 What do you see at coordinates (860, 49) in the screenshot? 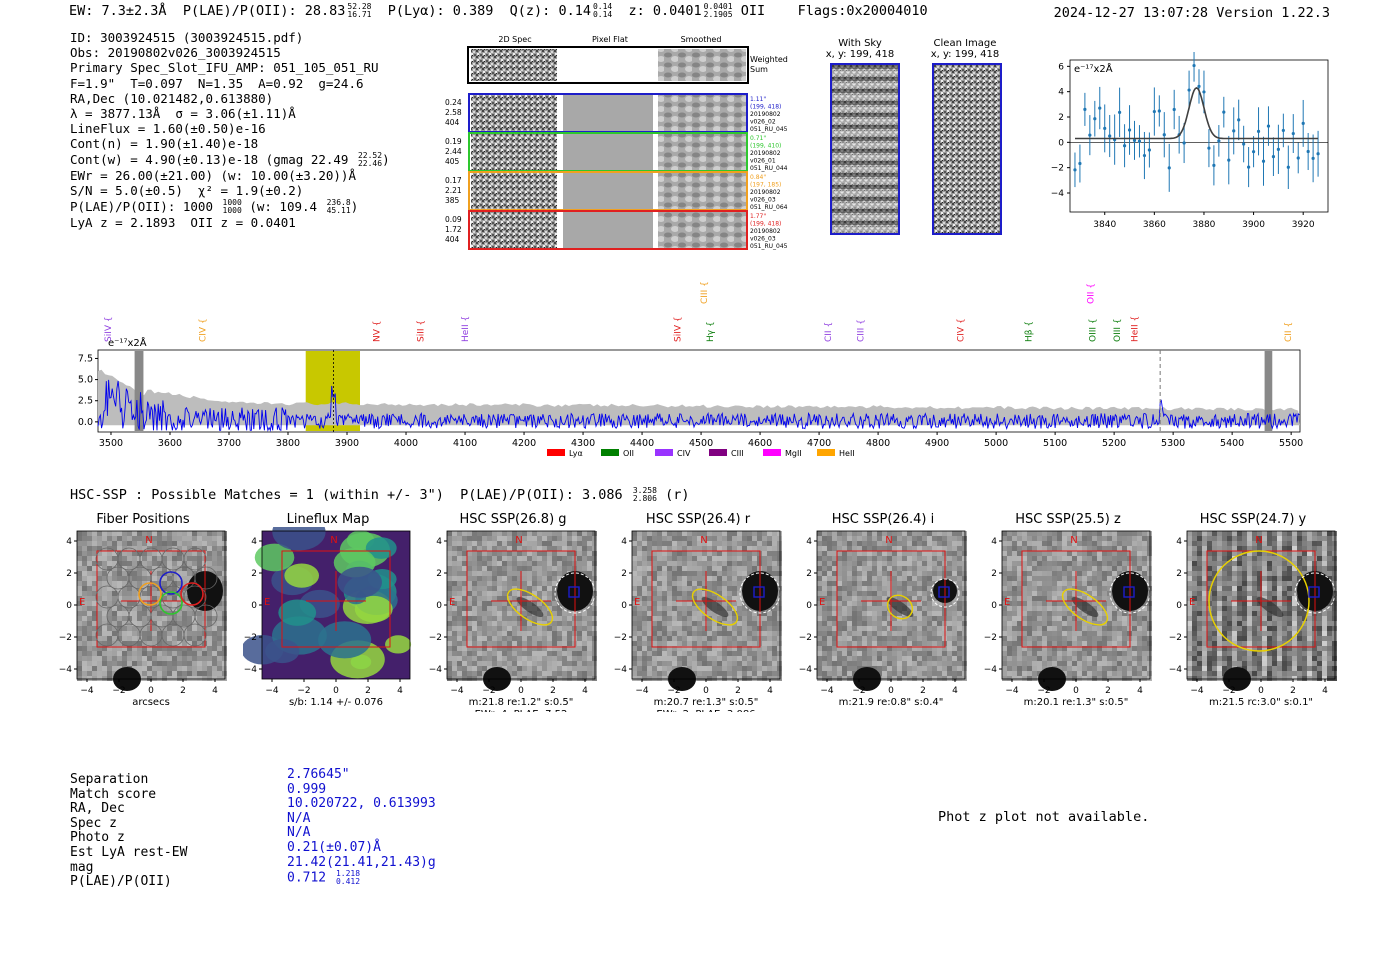
I see `with-sky-title: With Sky x, y: 199, 418` at bounding box center [860, 49].